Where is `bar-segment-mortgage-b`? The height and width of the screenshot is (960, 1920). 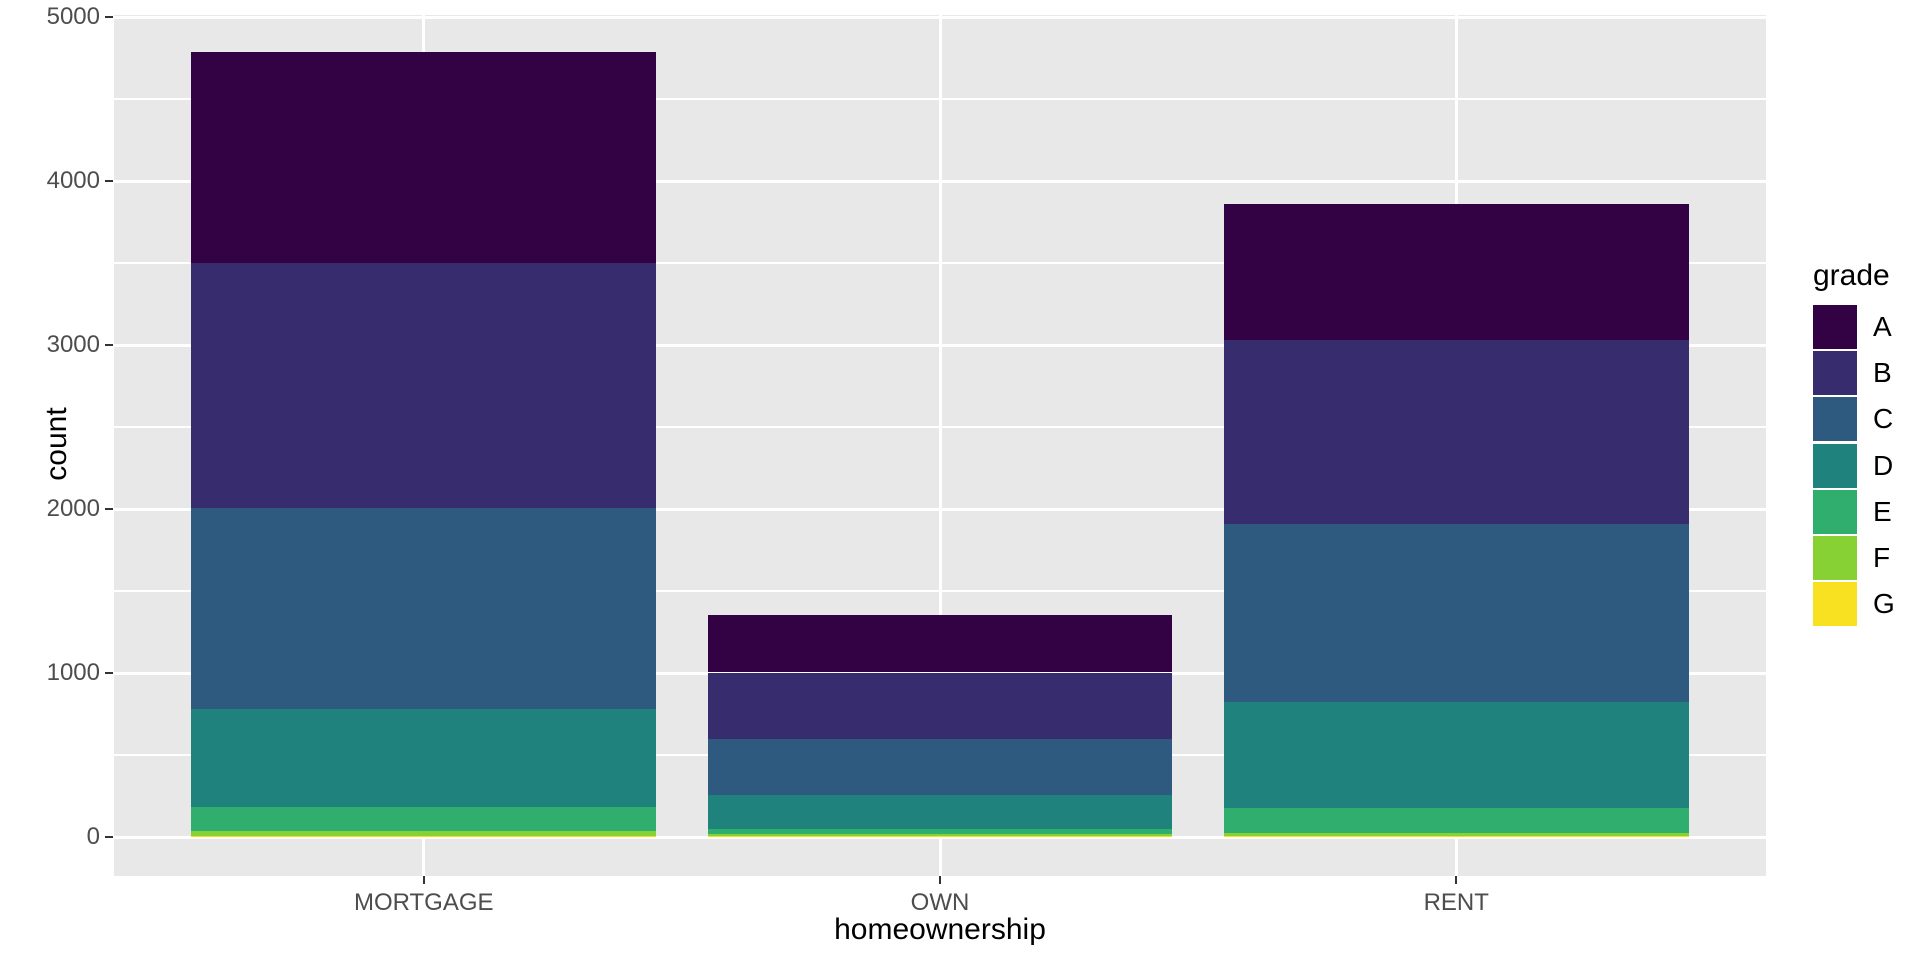
bar-segment-mortgage-b is located at coordinates (424, 386).